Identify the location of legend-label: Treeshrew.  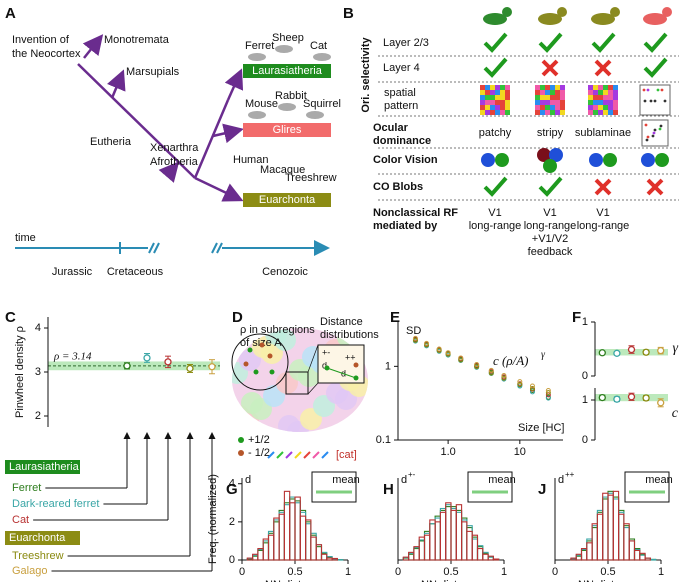
(38, 556).